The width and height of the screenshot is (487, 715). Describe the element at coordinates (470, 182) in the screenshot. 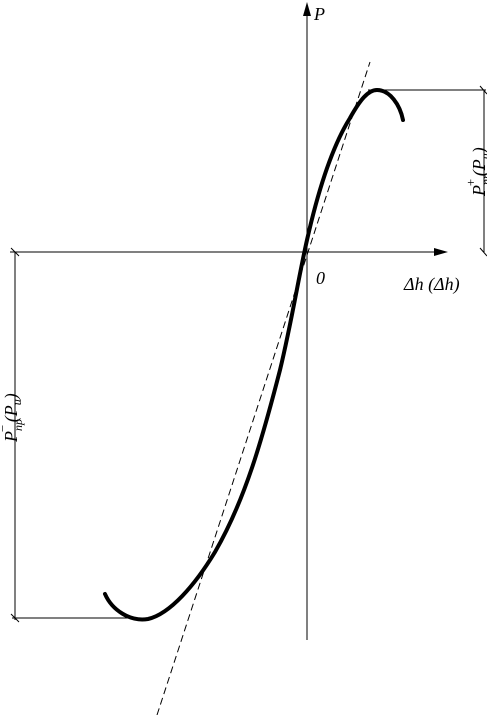

I see `label-part: +` at that location.